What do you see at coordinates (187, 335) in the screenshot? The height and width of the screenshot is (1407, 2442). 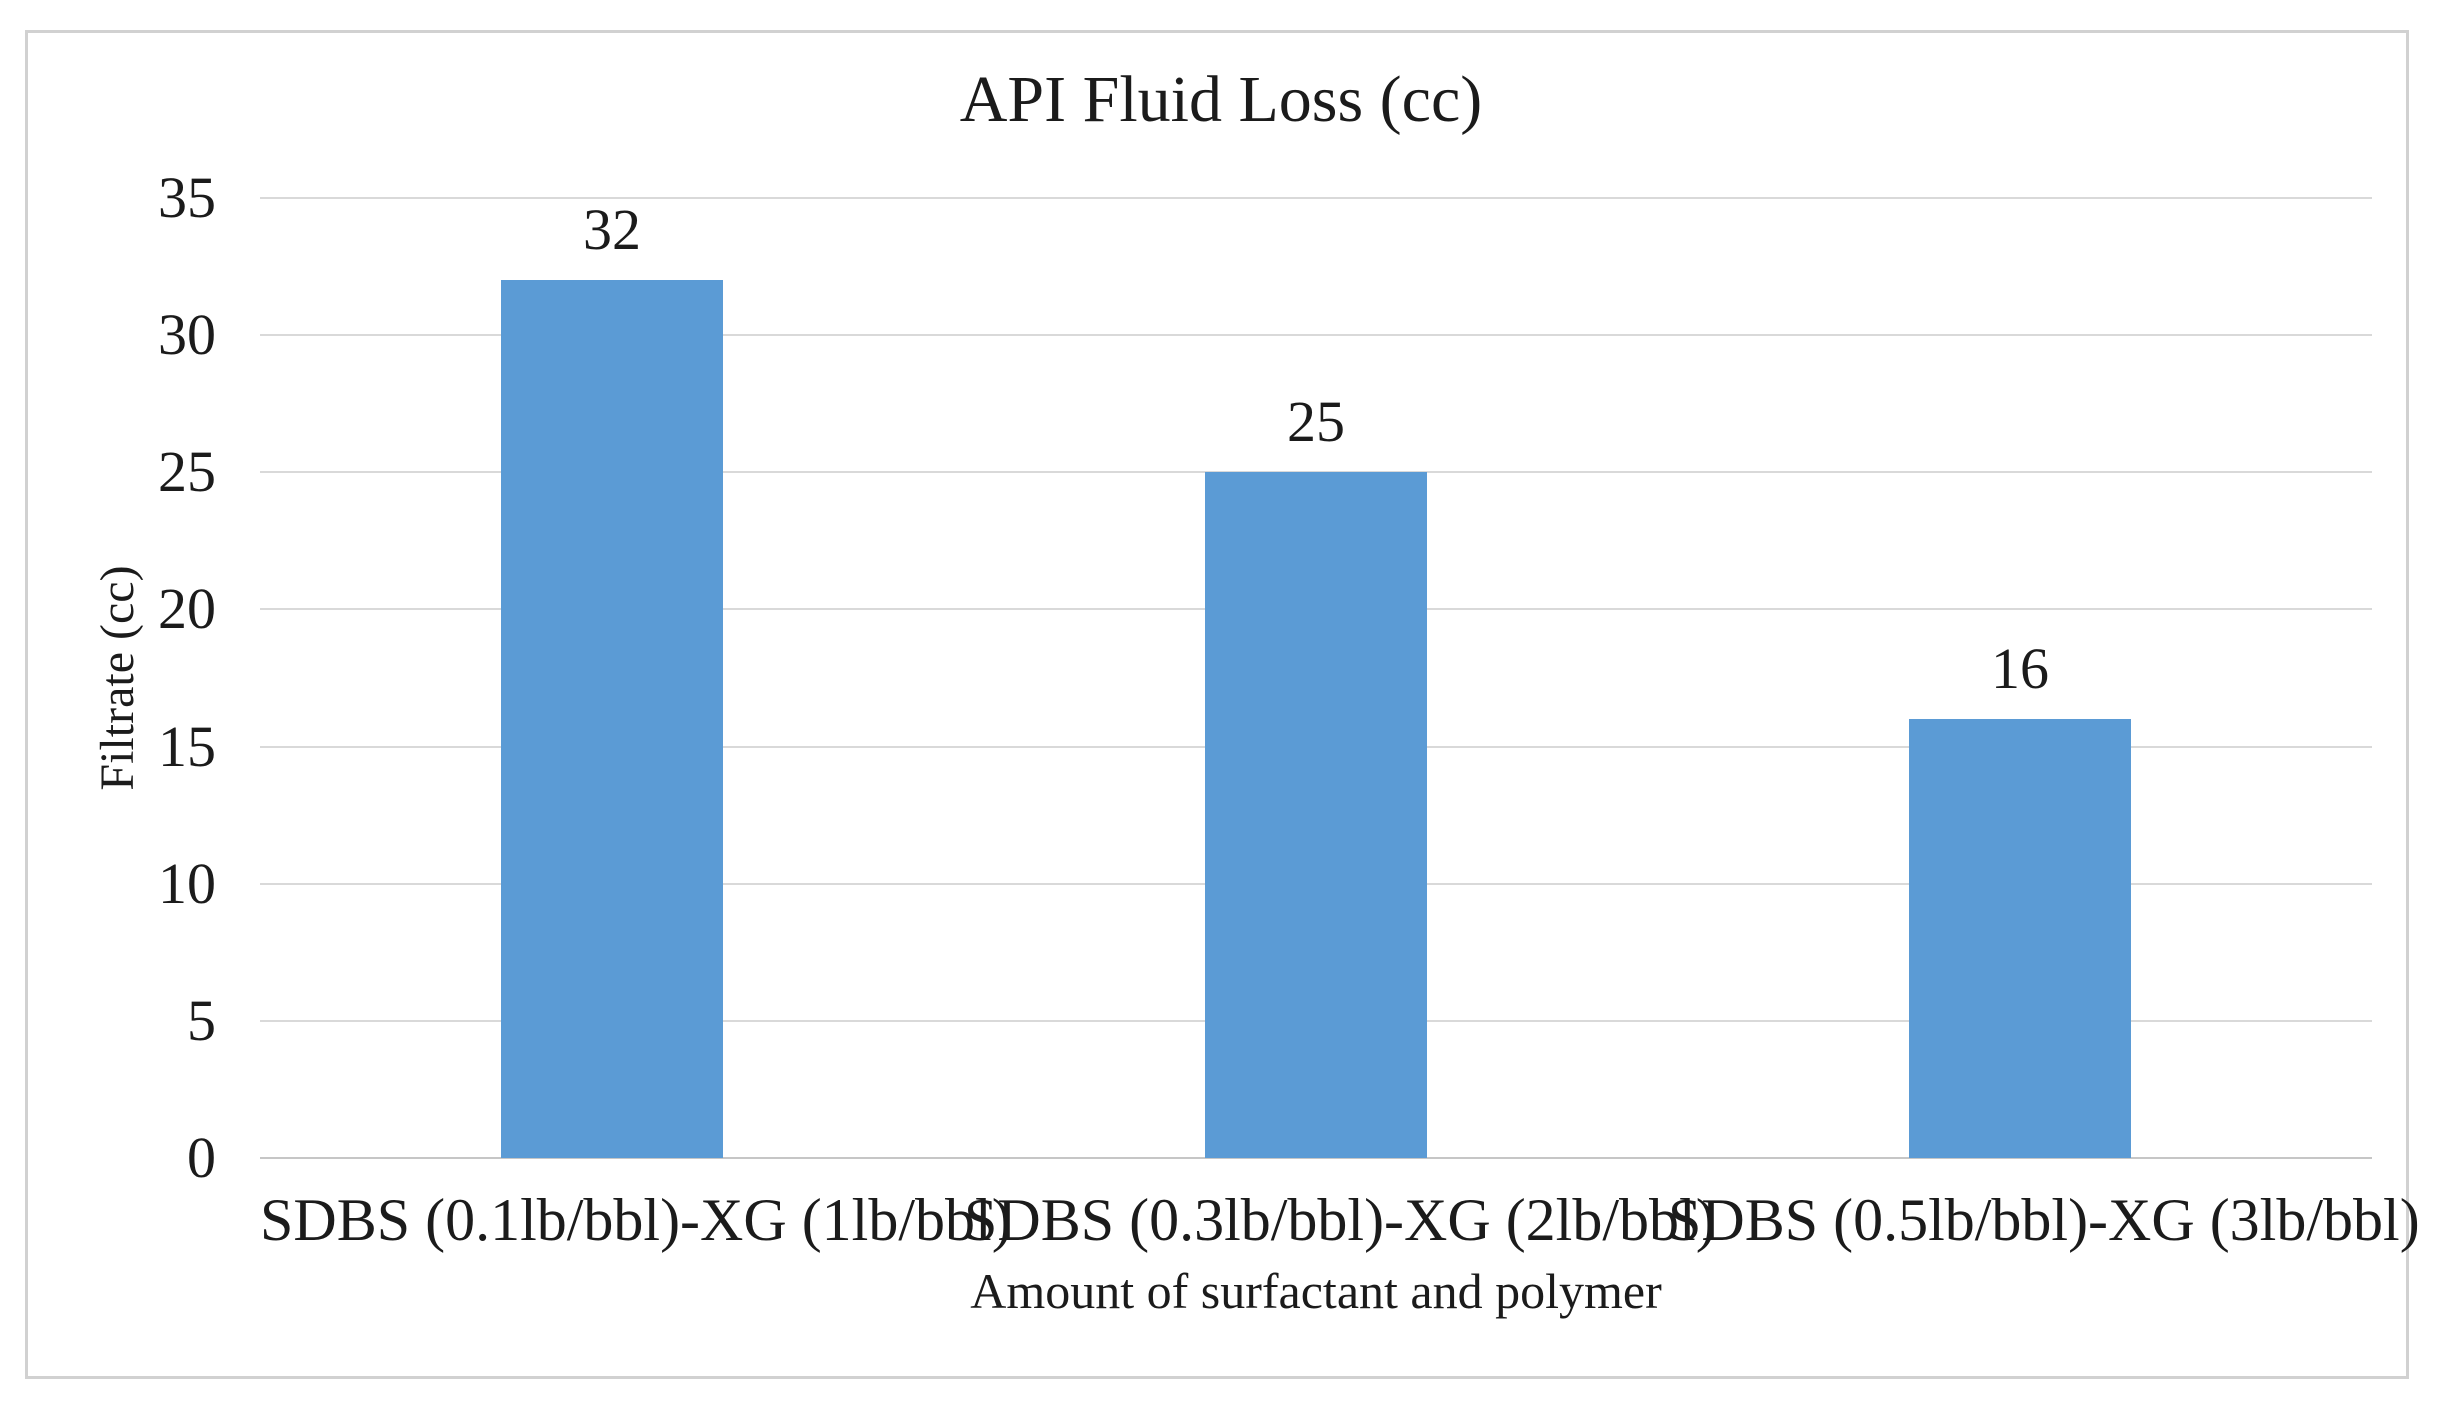 I see `y-tick-label-30: 30` at bounding box center [187, 335].